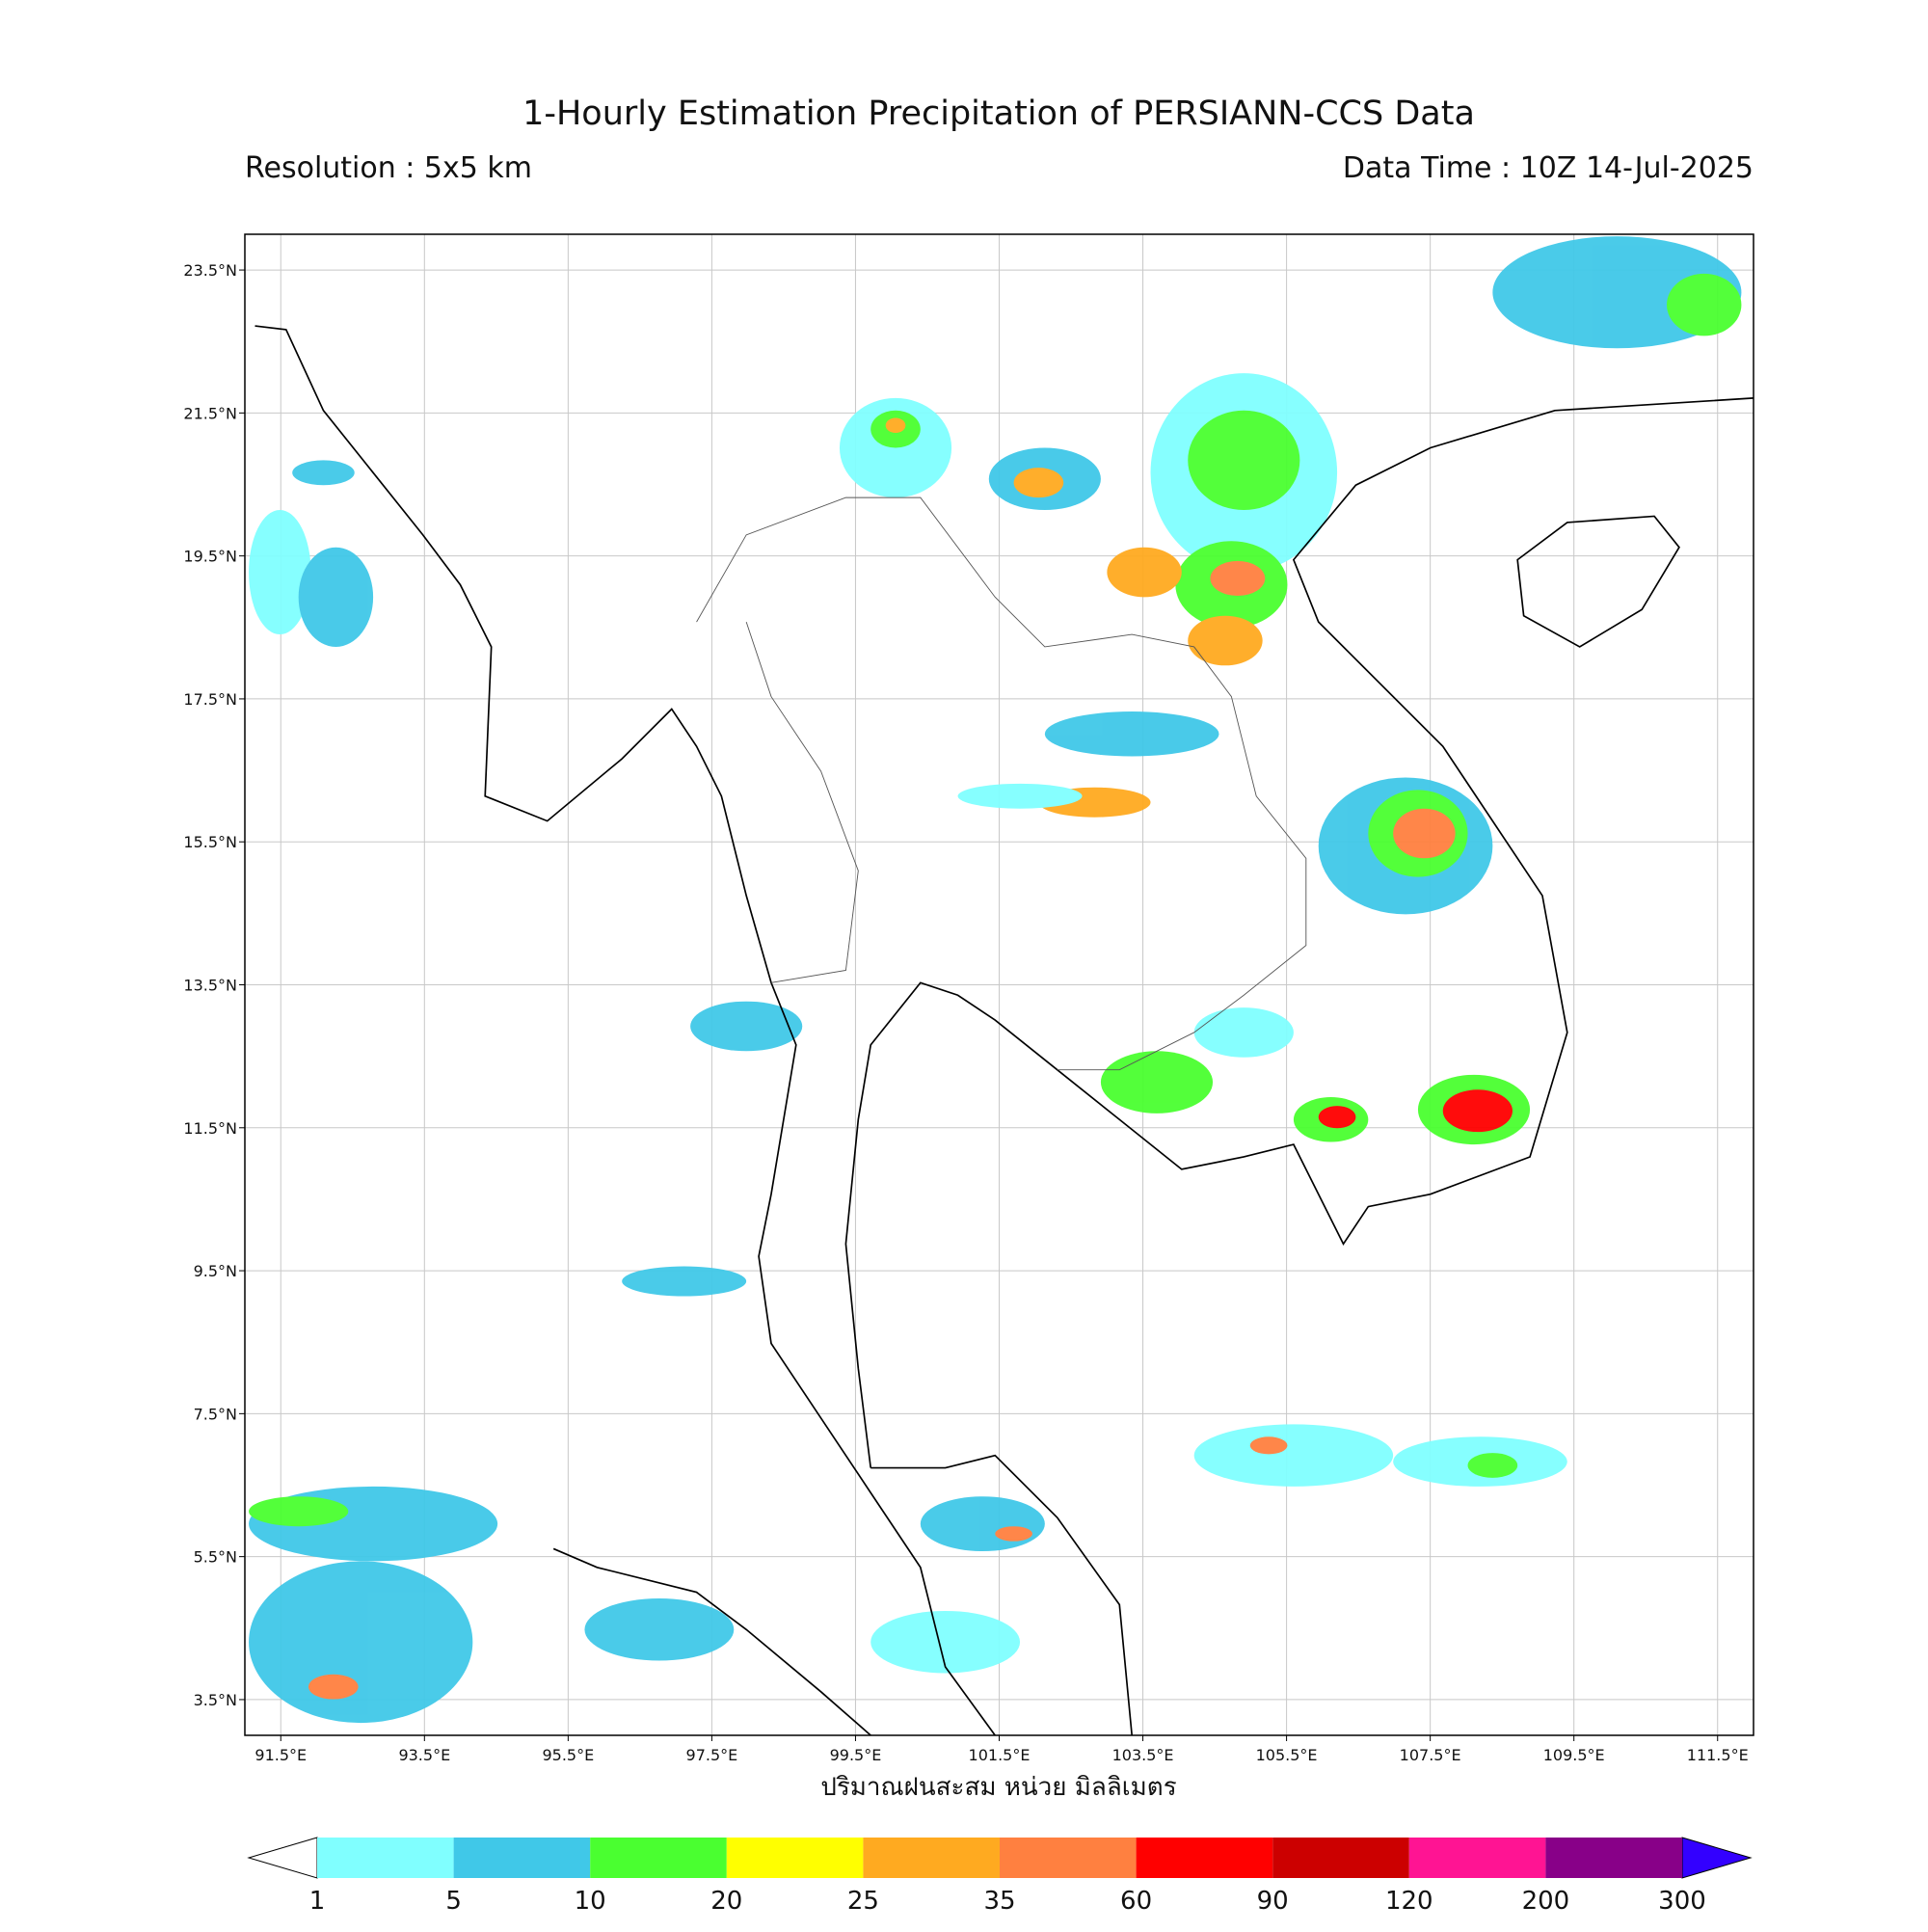  I want to click on colorbar-label: 300, so click(1682, 1902).